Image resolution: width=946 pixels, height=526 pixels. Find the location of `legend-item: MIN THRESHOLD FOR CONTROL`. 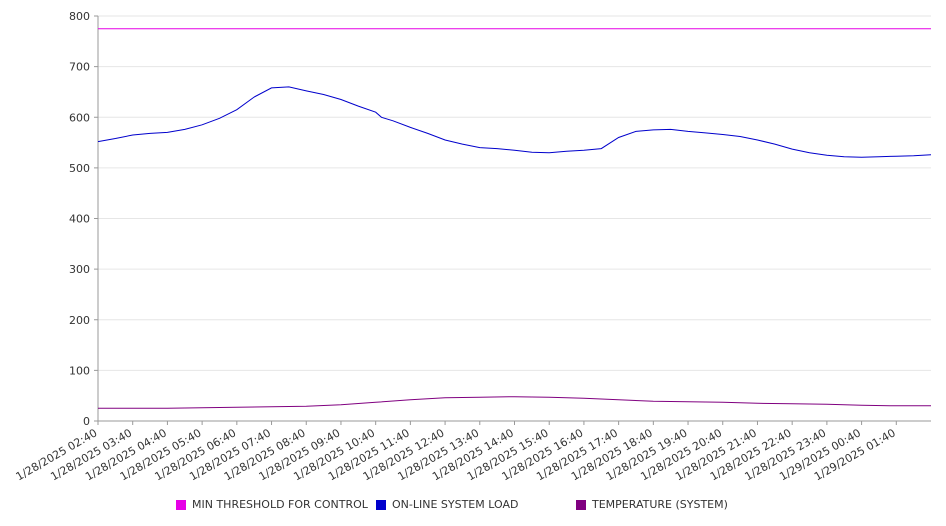

legend-item: MIN THRESHOLD FOR CONTROL is located at coordinates (272, 504).